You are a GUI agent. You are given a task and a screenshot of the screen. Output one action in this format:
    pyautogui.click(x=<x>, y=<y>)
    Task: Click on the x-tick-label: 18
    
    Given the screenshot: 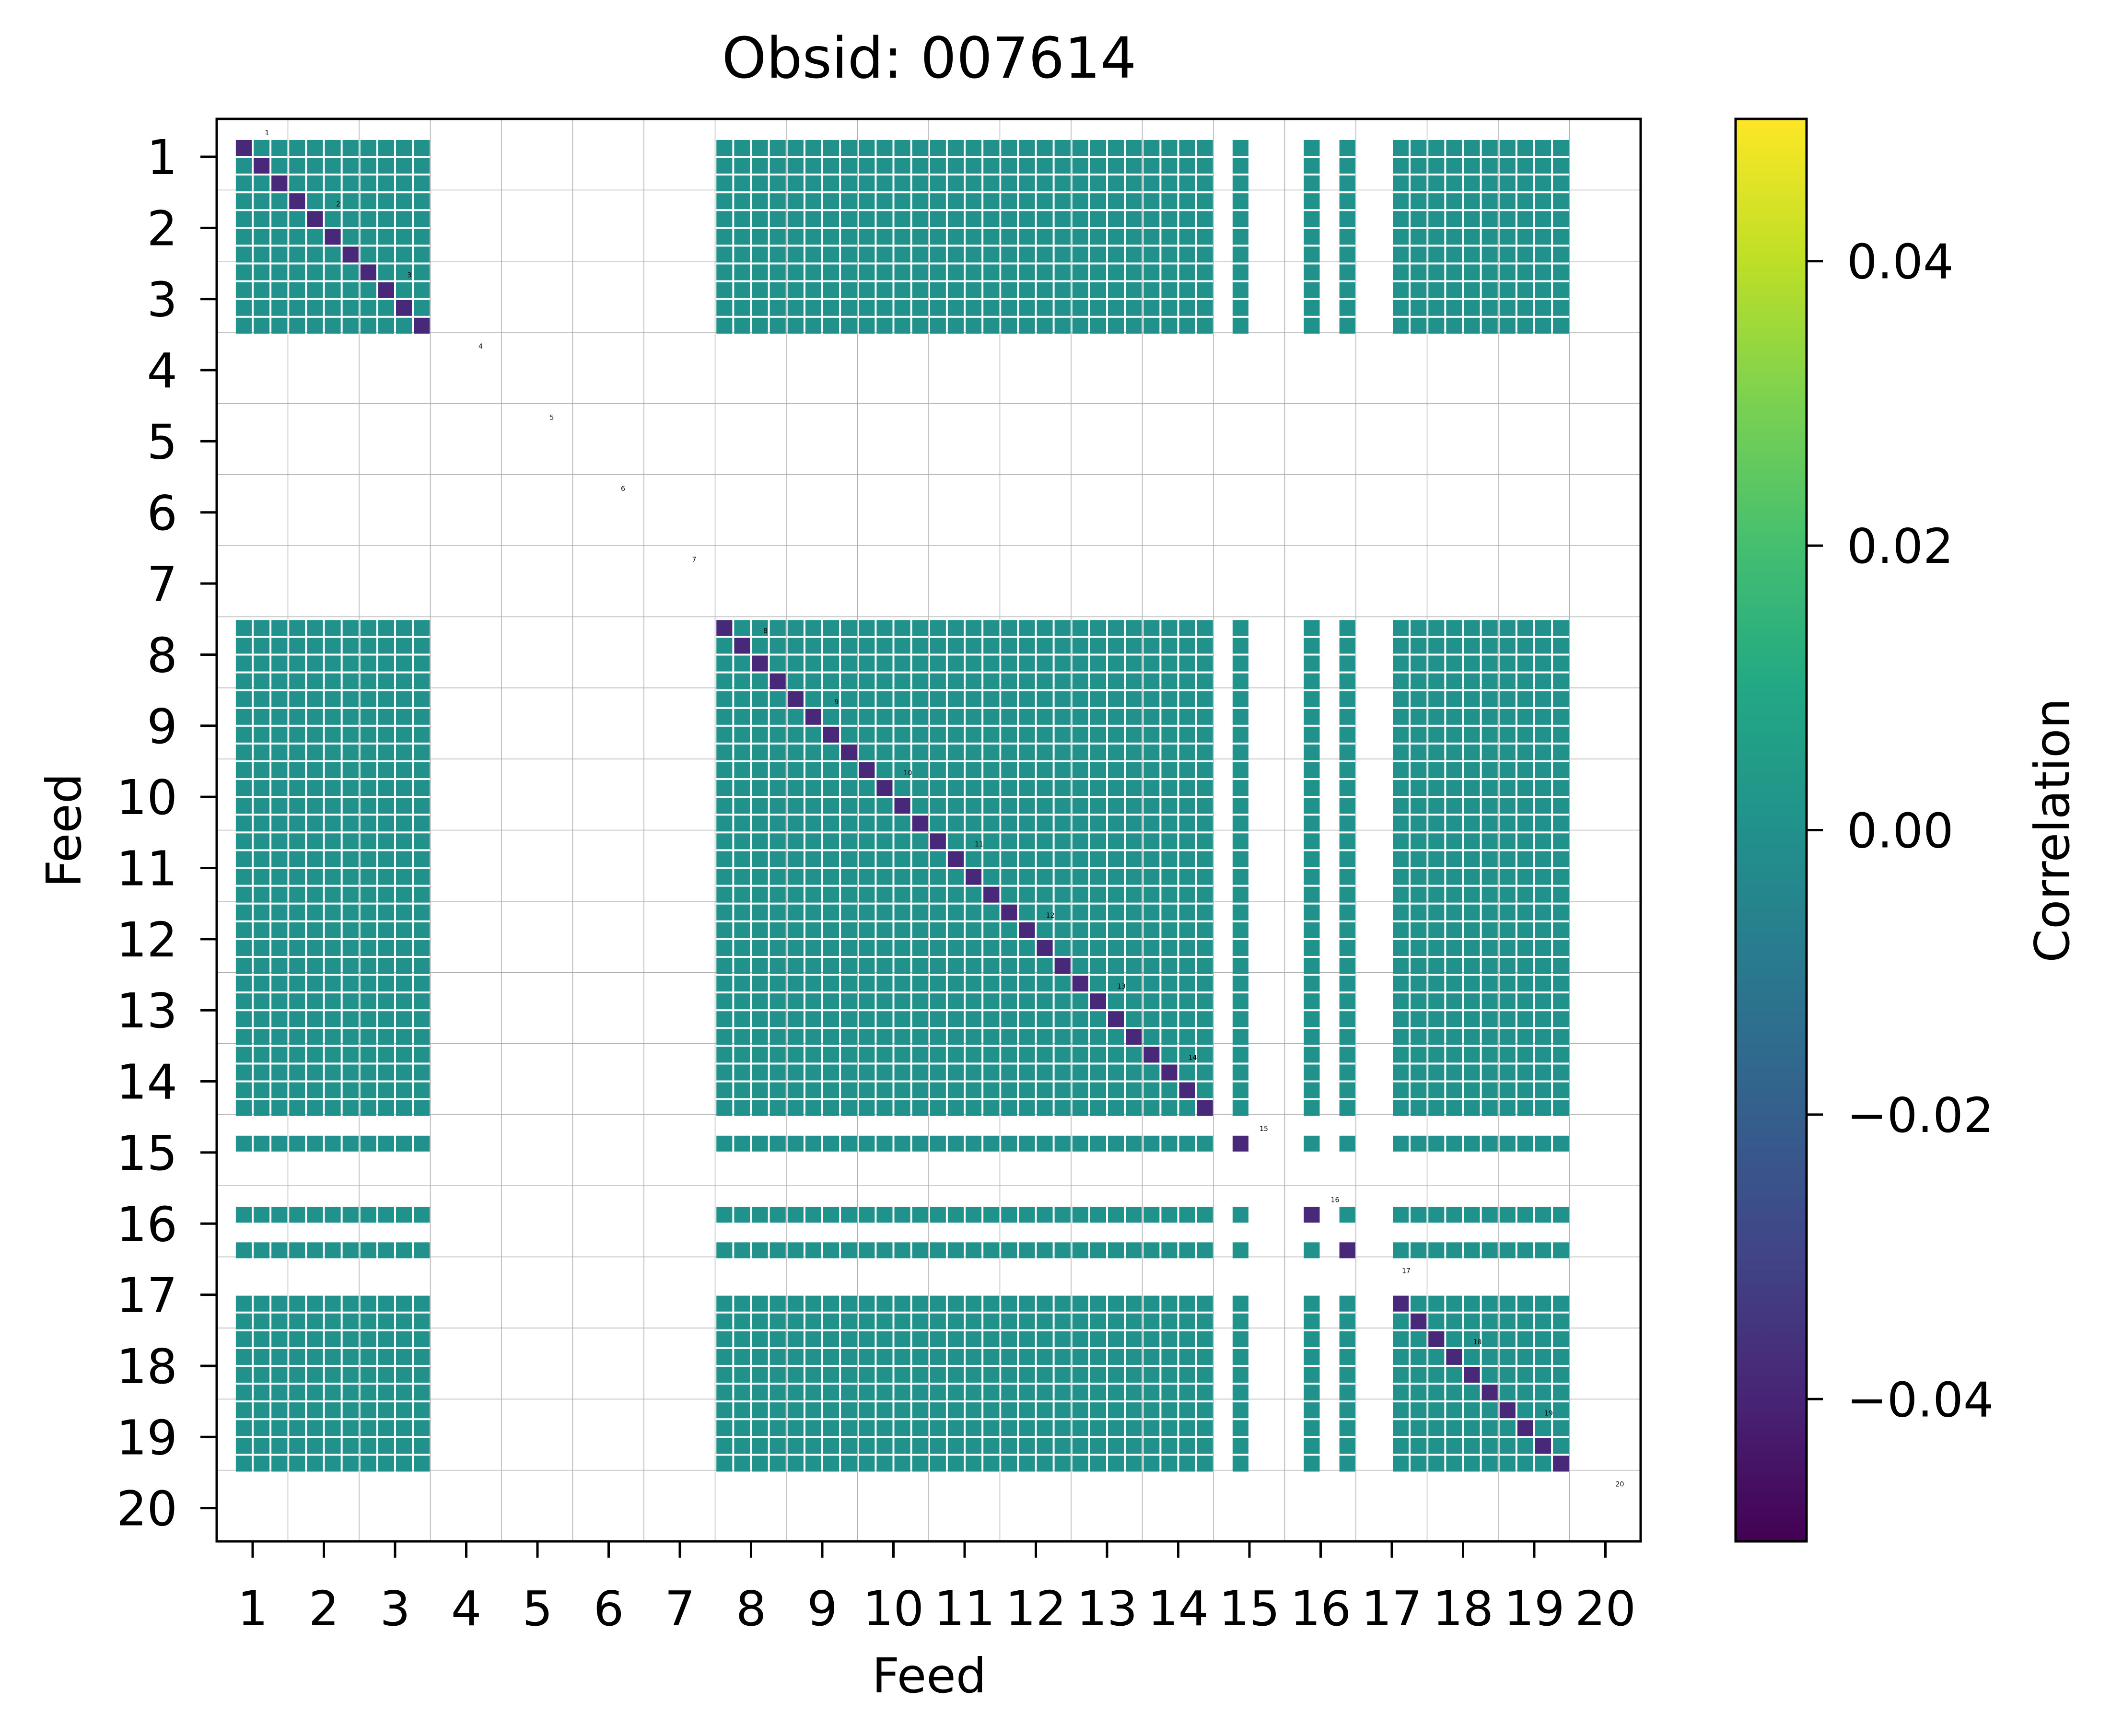 What is the action you would take?
    pyautogui.click(x=1463, y=1609)
    